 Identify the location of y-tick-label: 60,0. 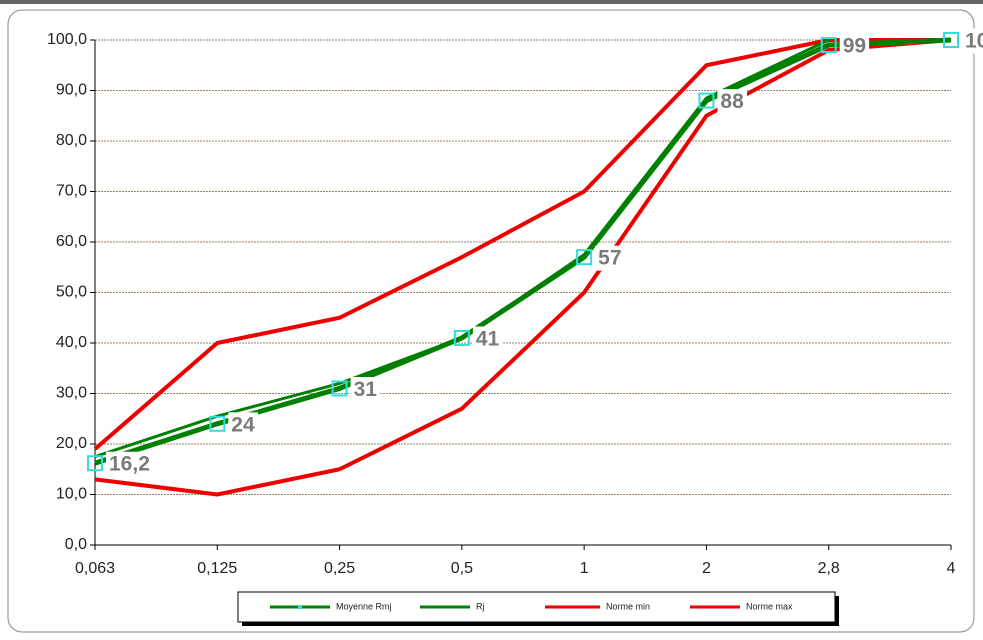
(71, 241).